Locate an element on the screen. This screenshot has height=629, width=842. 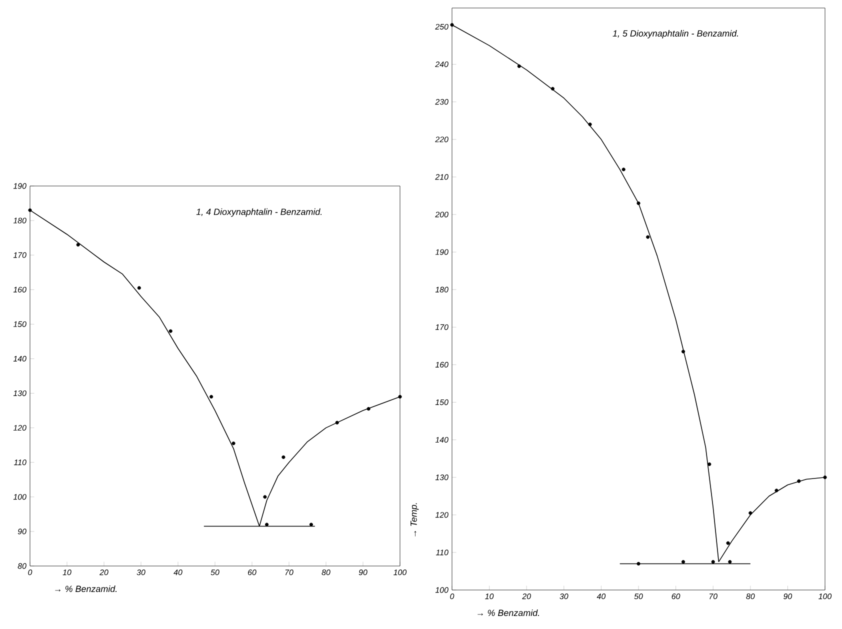
text: 1, 5 Dioxynaphtalin - Benzamid. is located at coordinates (675, 34).